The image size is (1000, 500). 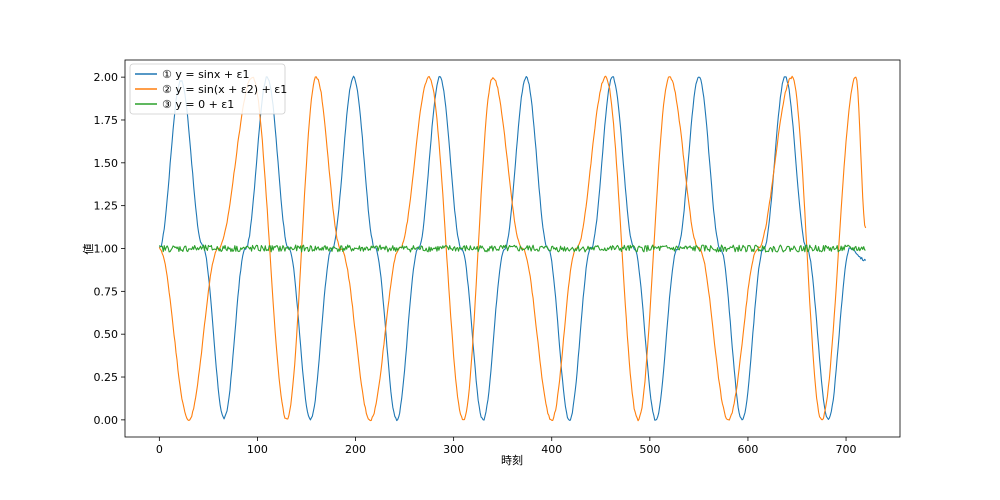 What do you see at coordinates (88, 249) in the screenshot?
I see `y-axis-label: 値` at bounding box center [88, 249].